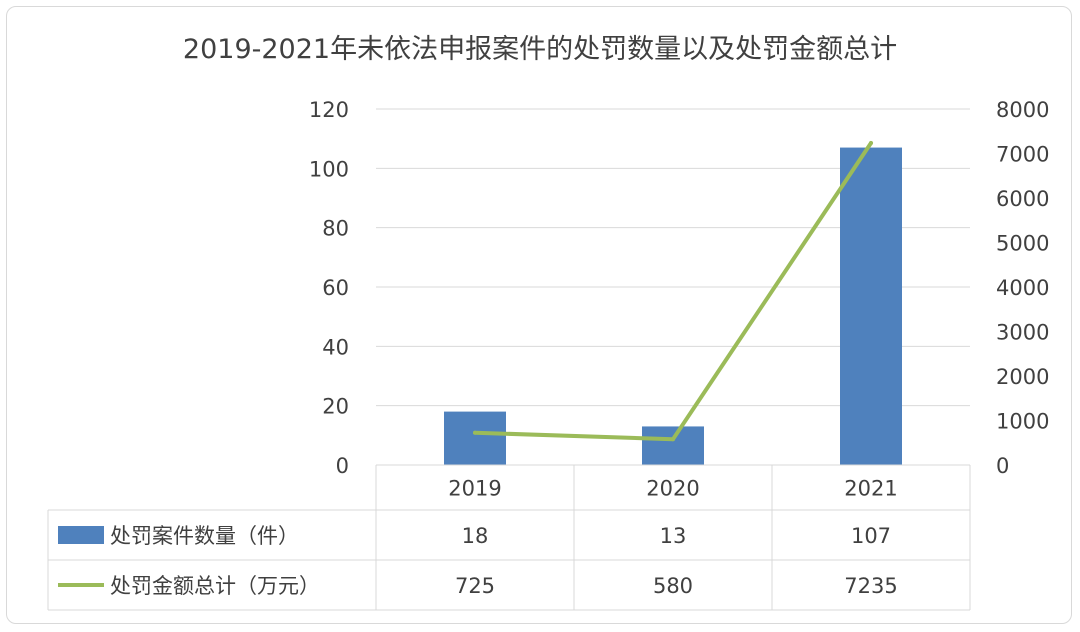 This screenshot has width=1080, height=632. What do you see at coordinates (870, 489) in the screenshot?
I see `category-label: 2021` at bounding box center [870, 489].